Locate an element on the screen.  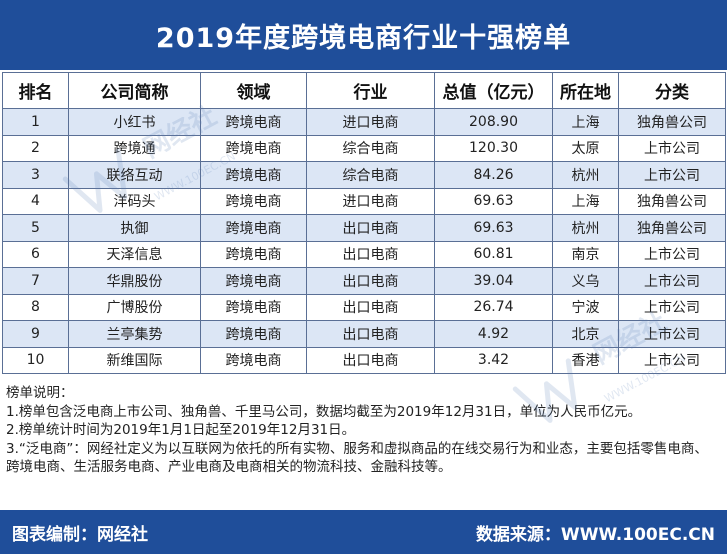
cell-rank: 5 is located at coordinates (35, 228).